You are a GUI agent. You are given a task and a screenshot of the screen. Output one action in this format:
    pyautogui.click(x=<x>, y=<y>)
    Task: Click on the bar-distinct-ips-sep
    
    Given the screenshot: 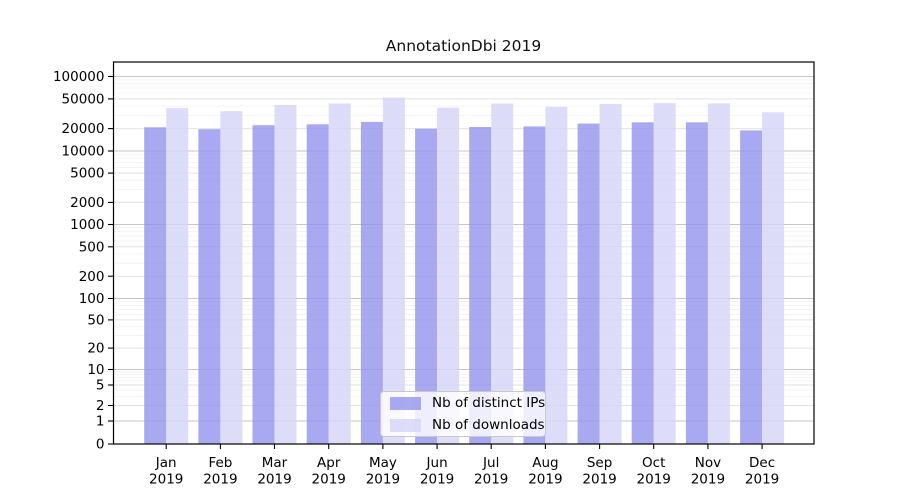 What is the action you would take?
    pyautogui.click(x=588, y=283)
    